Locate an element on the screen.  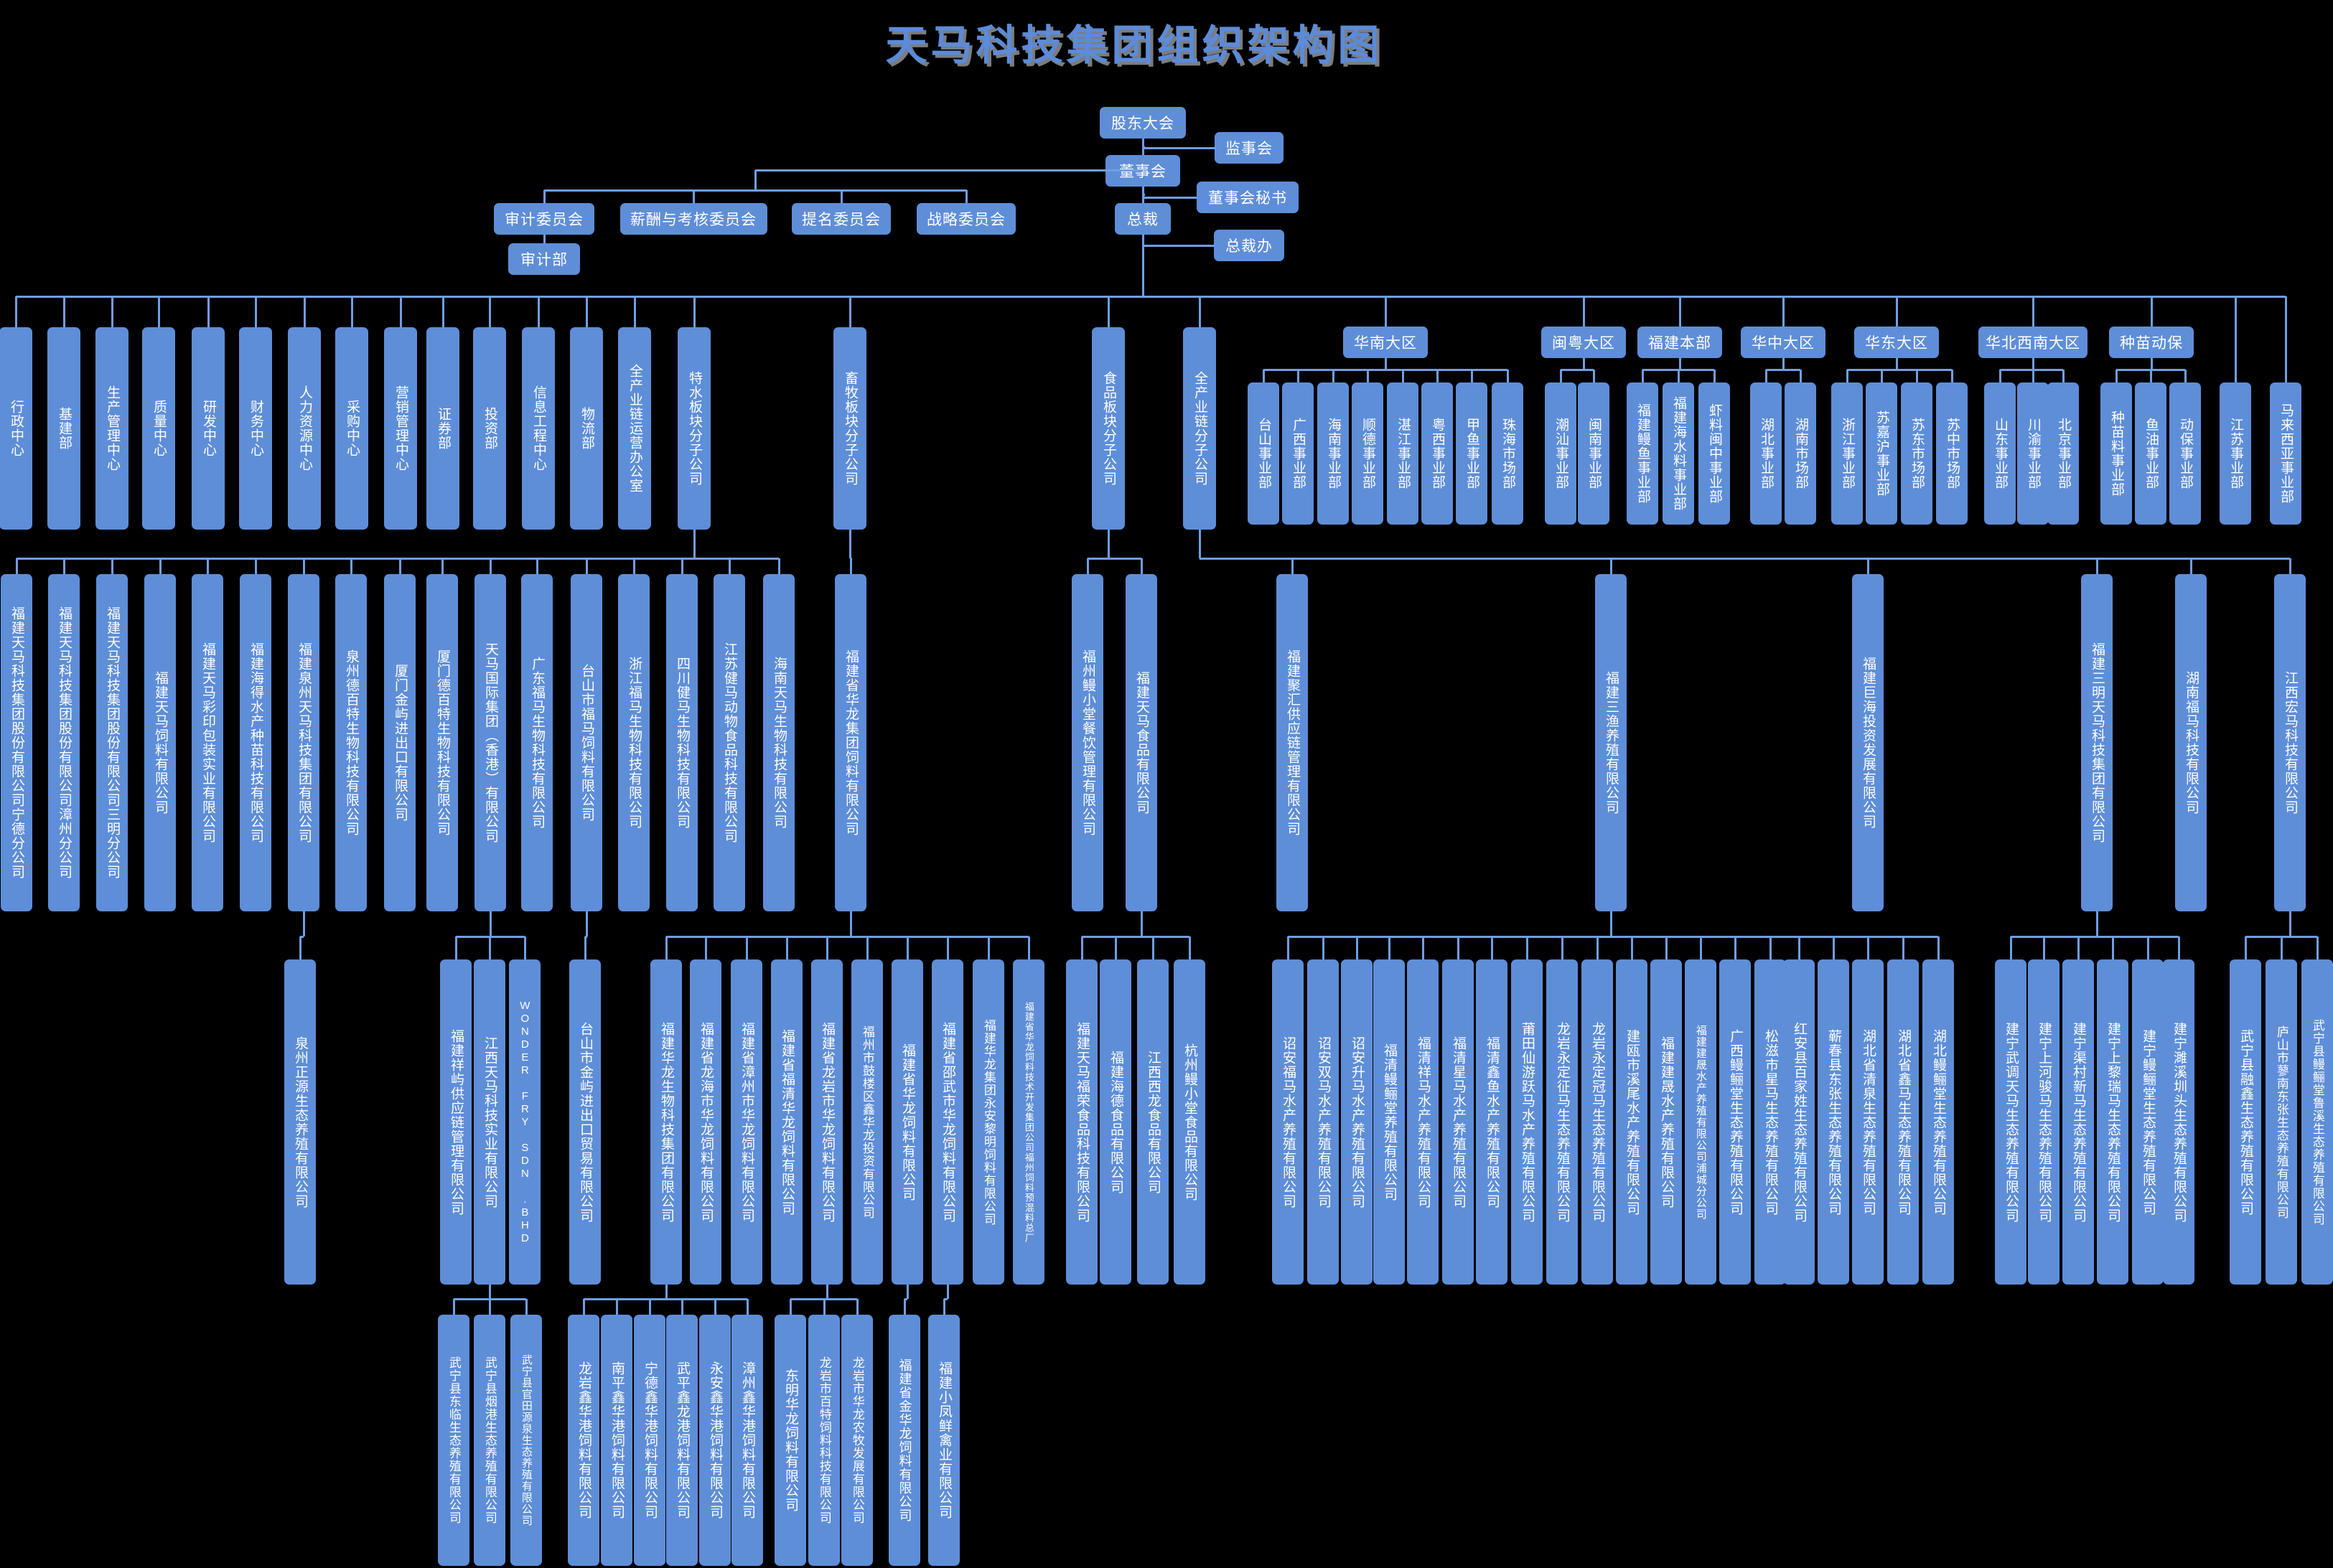
org-node-f06: 福建华龙生物科技集团有限公司 is located at coordinates (666, 1122).